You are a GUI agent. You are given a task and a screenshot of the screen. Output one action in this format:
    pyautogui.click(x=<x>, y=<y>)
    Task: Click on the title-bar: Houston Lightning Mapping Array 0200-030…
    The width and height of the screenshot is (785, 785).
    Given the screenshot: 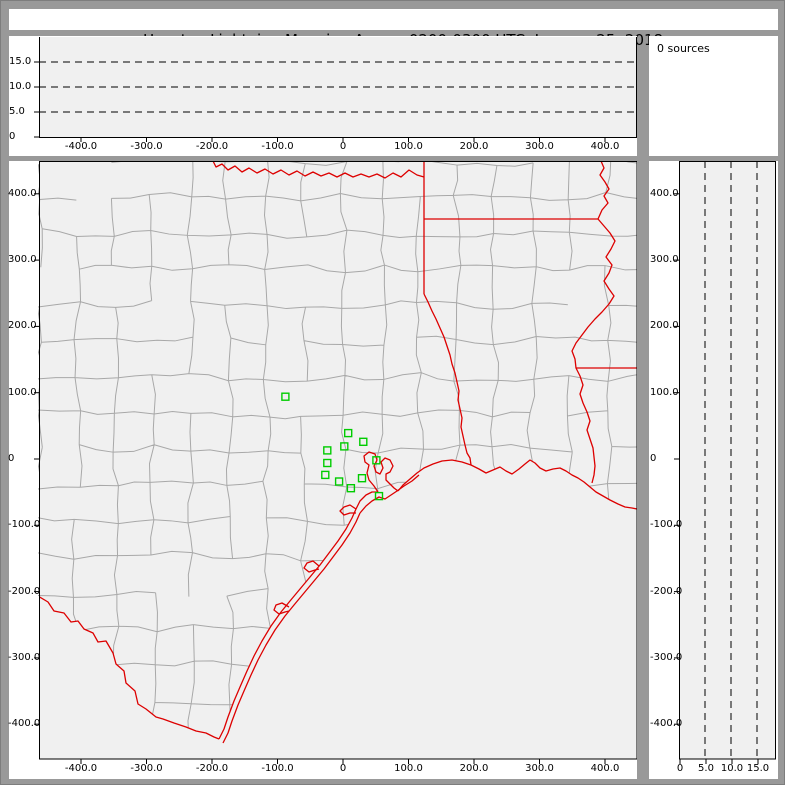 What is the action you would take?
    pyautogui.click(x=393, y=29)
    